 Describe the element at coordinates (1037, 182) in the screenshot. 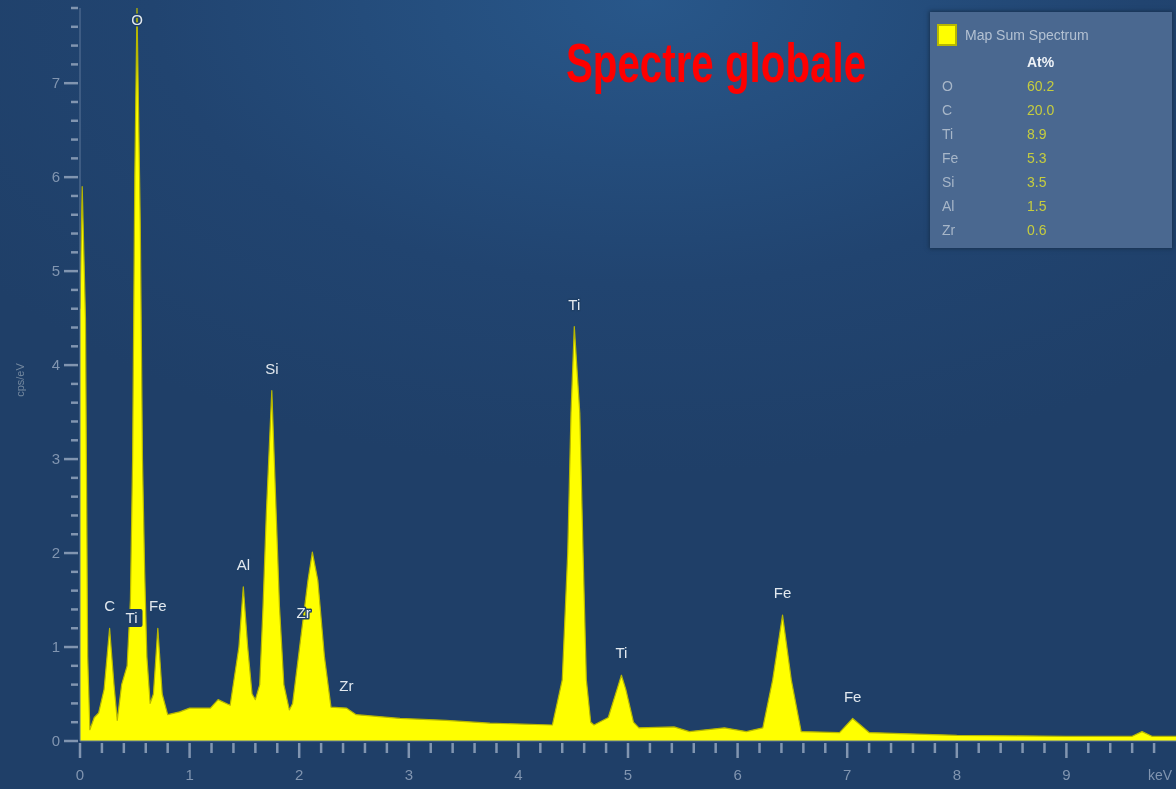

I see `data-label: 3.5` at that location.